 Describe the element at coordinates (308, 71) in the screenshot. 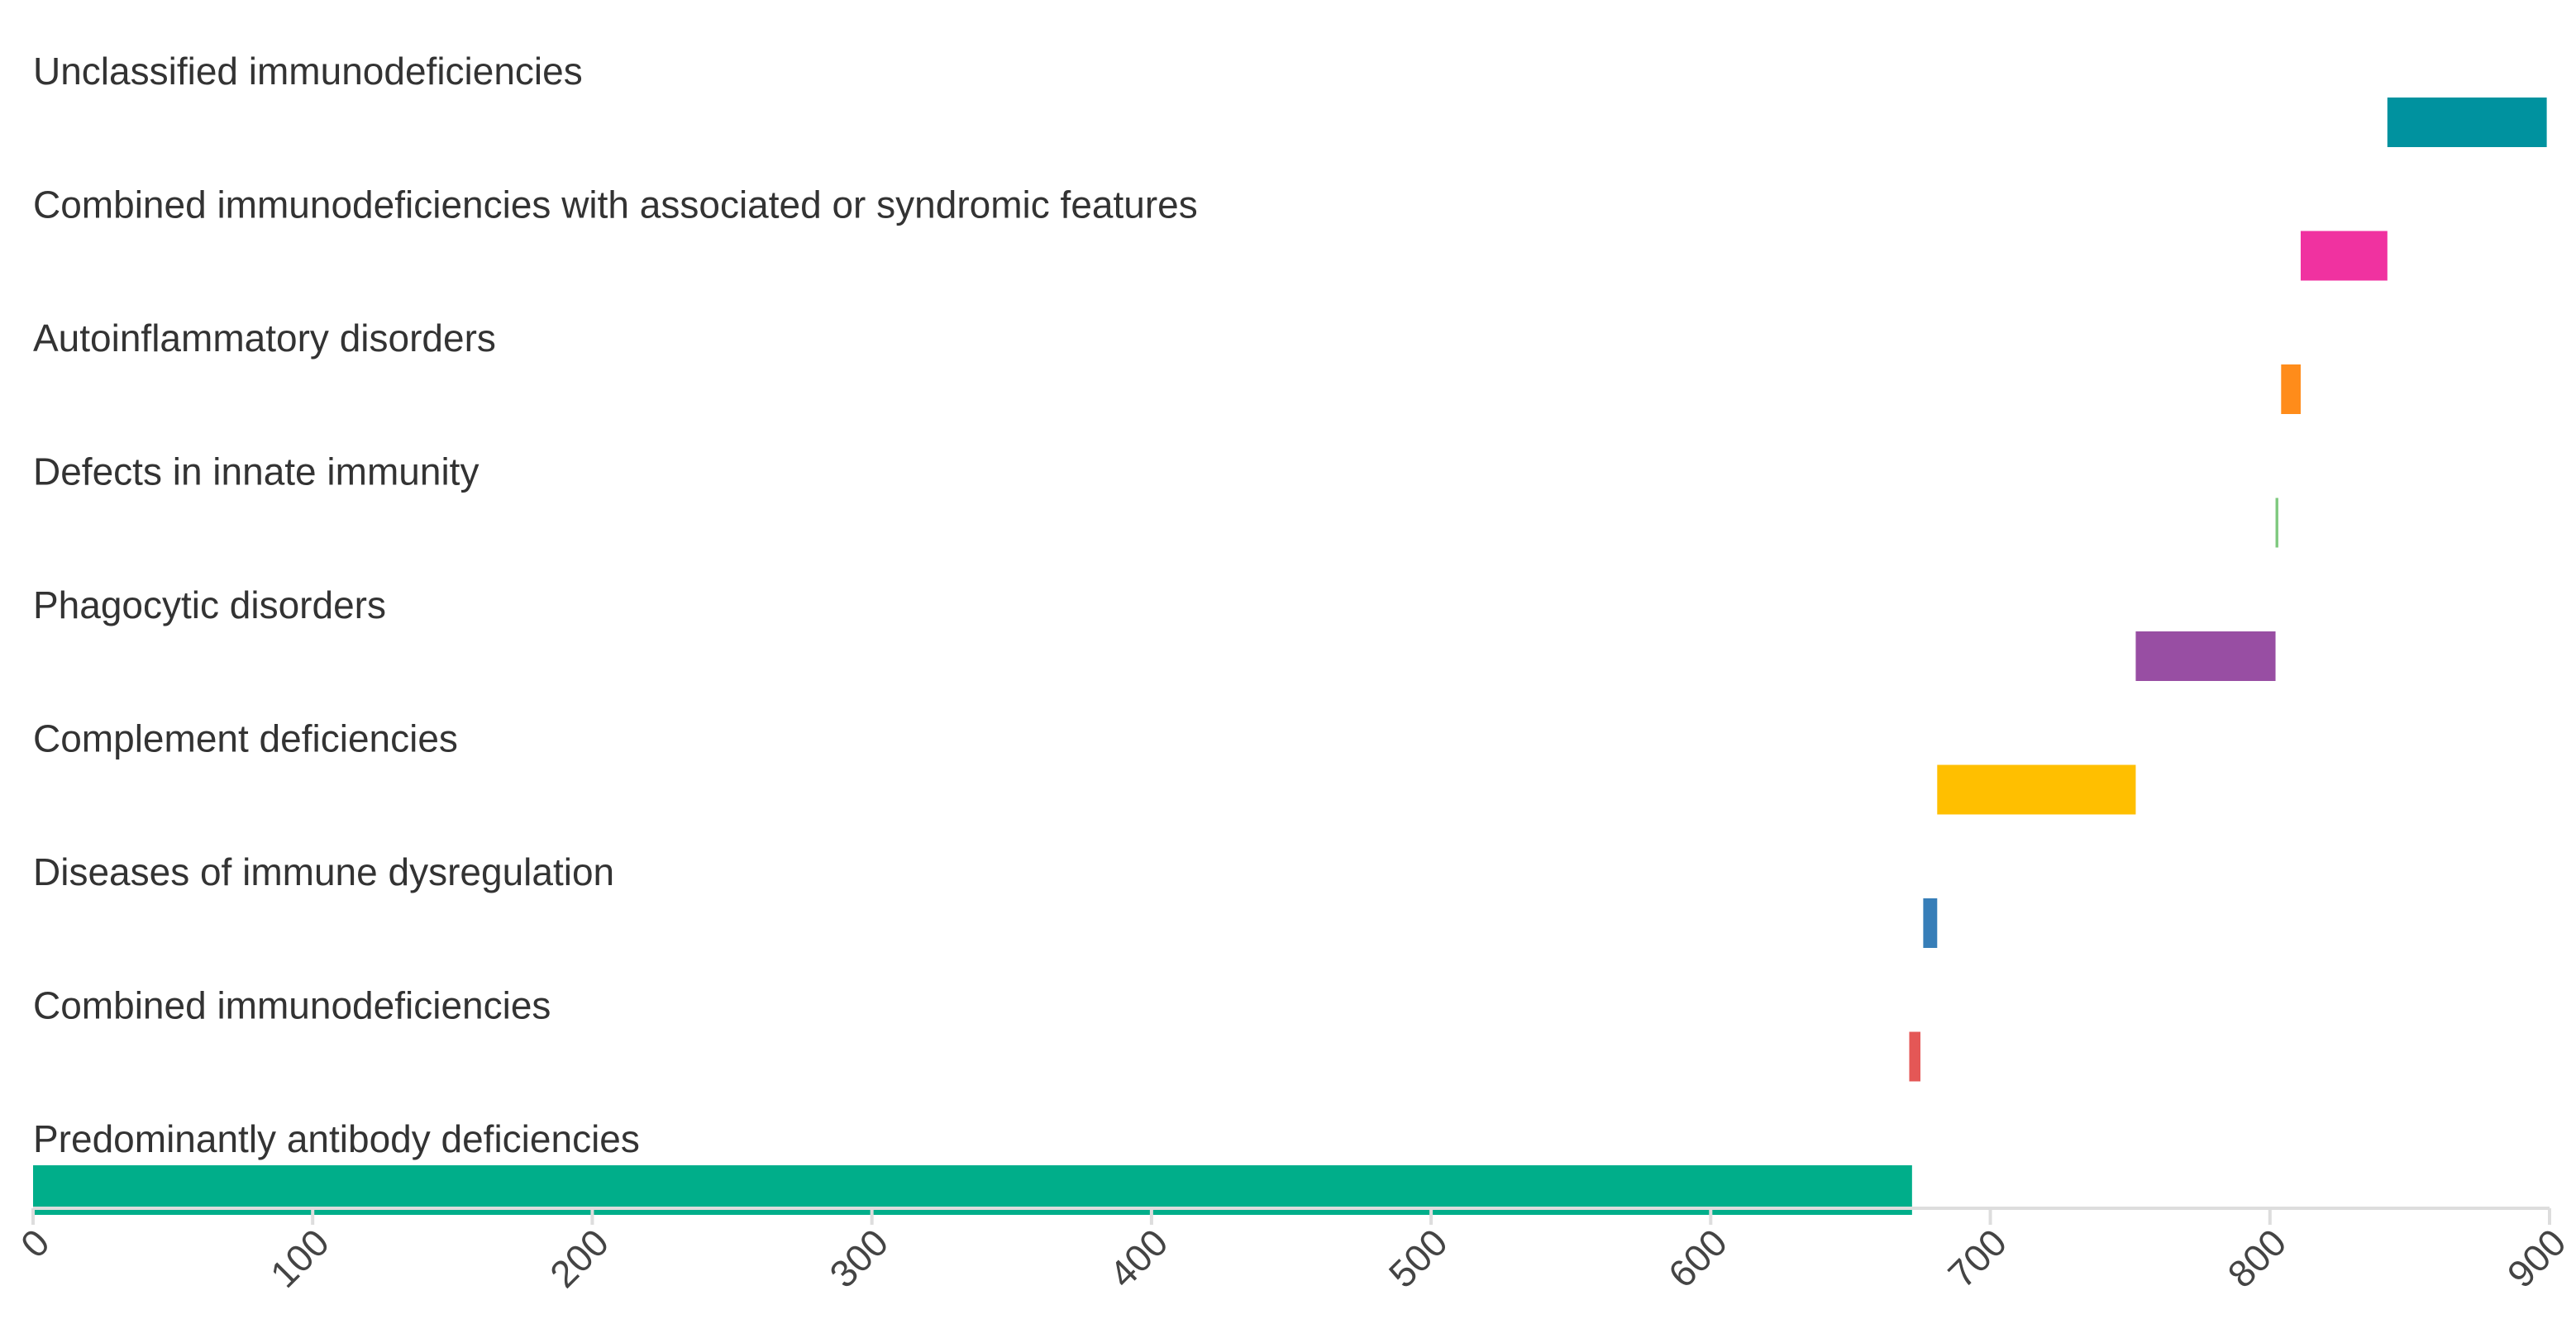

I see `category-label: Unclassified immunodeficiencies` at that location.